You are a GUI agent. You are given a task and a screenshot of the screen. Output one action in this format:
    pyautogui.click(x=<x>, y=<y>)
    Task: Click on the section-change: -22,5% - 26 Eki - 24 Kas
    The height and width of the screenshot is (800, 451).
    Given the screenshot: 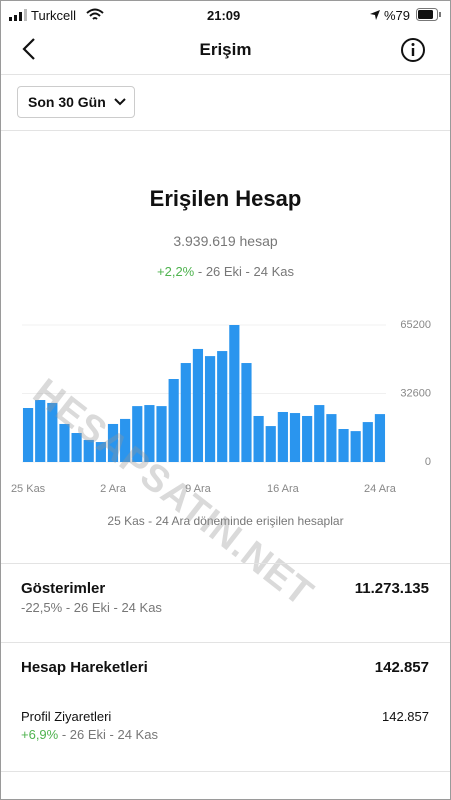 What is the action you would take?
    pyautogui.click(x=91, y=607)
    